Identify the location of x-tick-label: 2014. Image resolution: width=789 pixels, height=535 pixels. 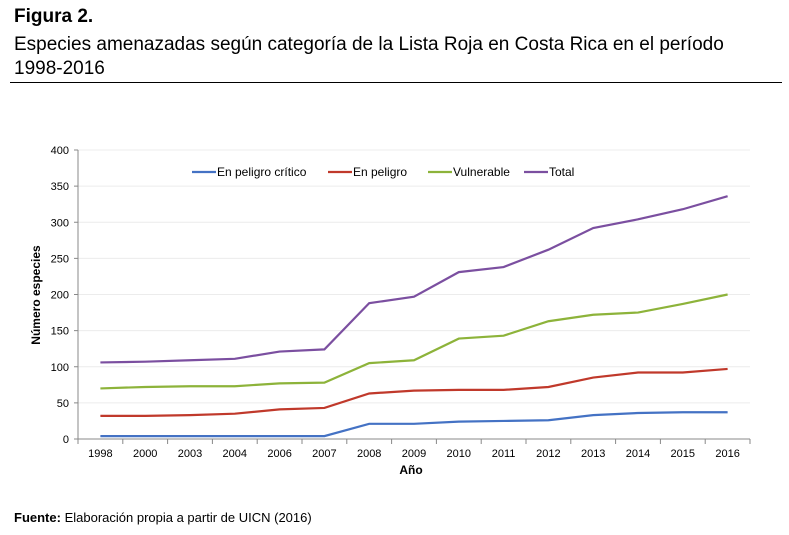
(638, 454).